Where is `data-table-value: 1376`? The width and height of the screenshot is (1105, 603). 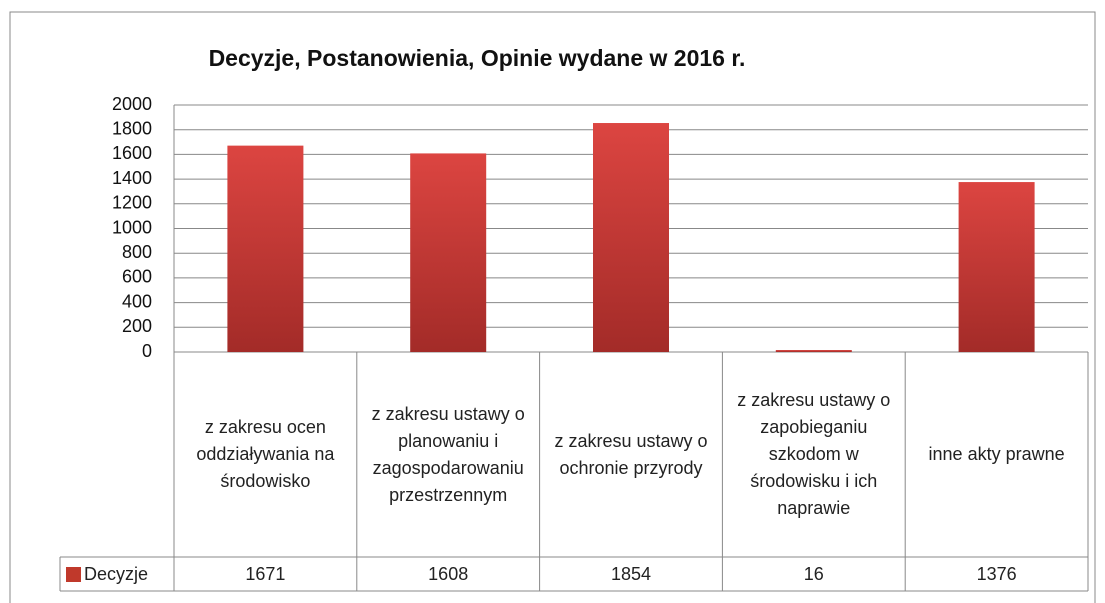
data-table-value: 1376 is located at coordinates (996, 573).